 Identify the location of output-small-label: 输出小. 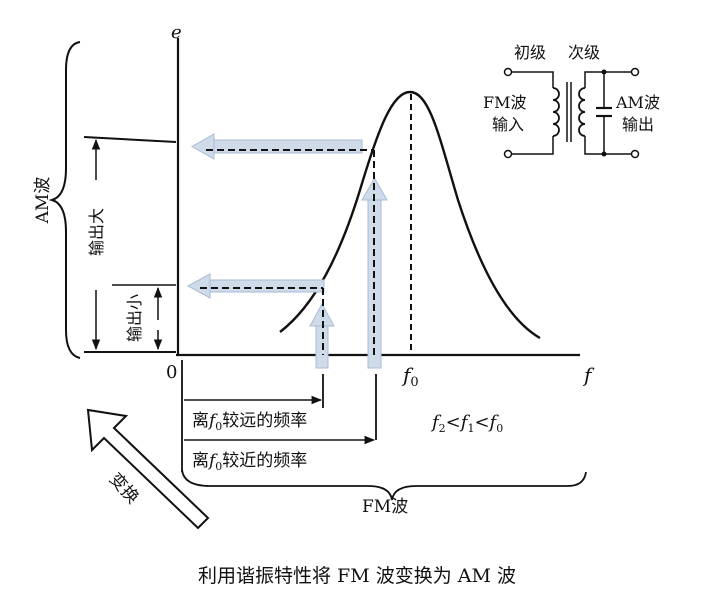
(134, 318).